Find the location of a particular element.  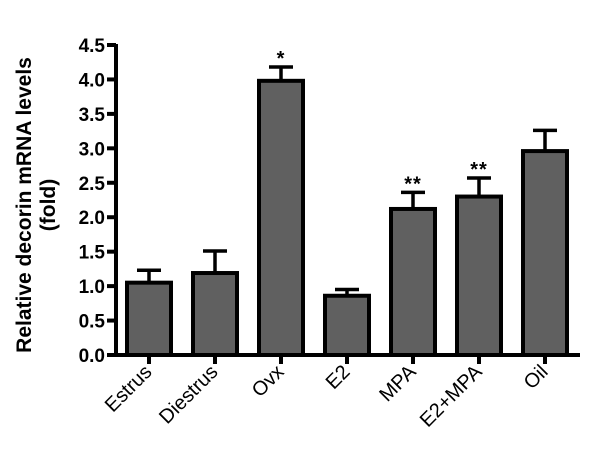

x-tick-label: Oil is located at coordinates (536, 377).